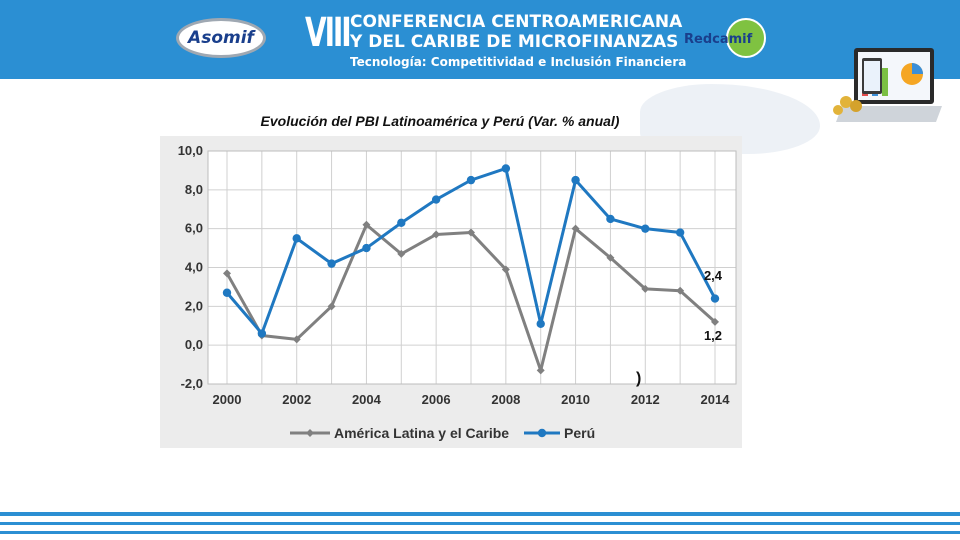 This screenshot has width=960, height=540. I want to click on y-tick-label: -2,0, so click(192, 383).